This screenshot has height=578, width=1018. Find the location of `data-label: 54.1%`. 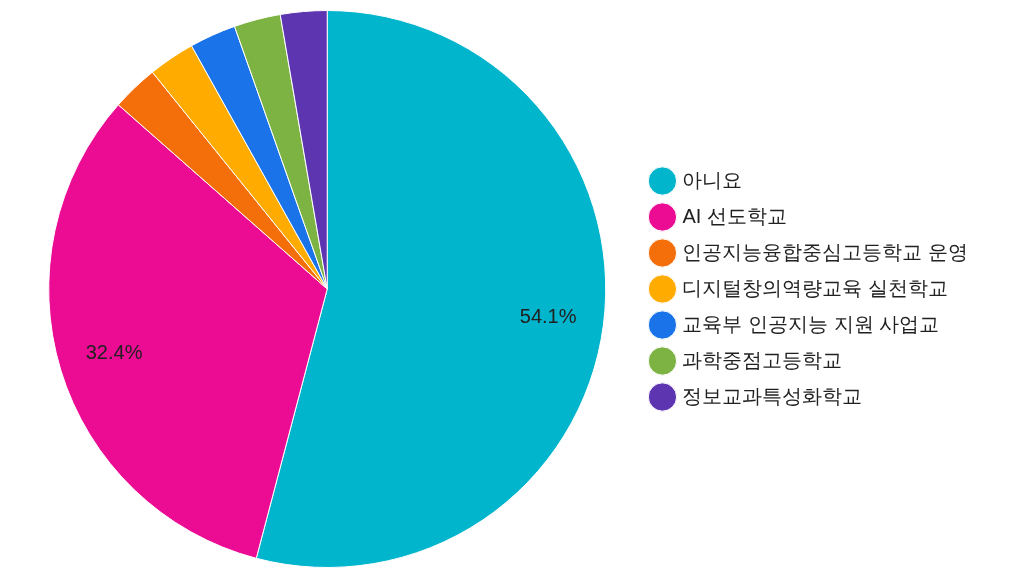

data-label: 54.1% is located at coordinates (548, 316).